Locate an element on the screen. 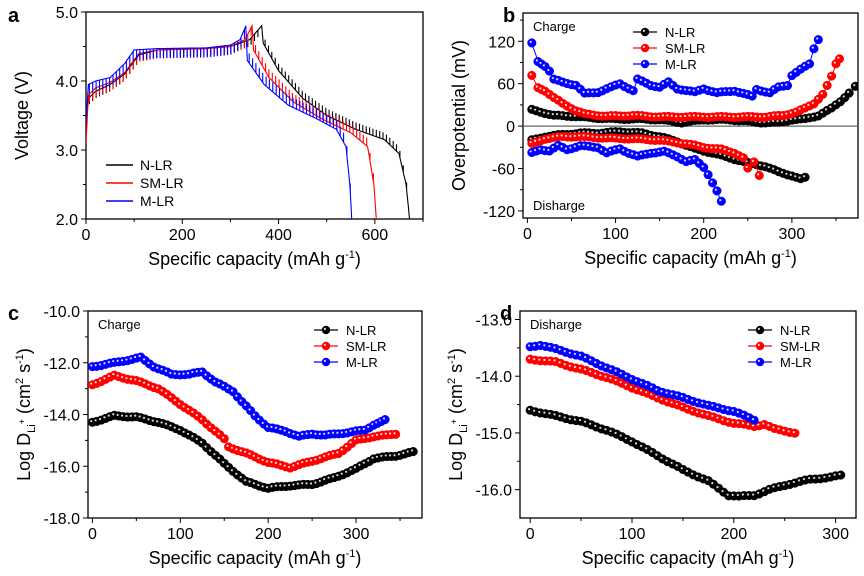 Image resolution: width=864 pixels, height=576 pixels. voltage-curve-m-lr is located at coordinates (219, 122).